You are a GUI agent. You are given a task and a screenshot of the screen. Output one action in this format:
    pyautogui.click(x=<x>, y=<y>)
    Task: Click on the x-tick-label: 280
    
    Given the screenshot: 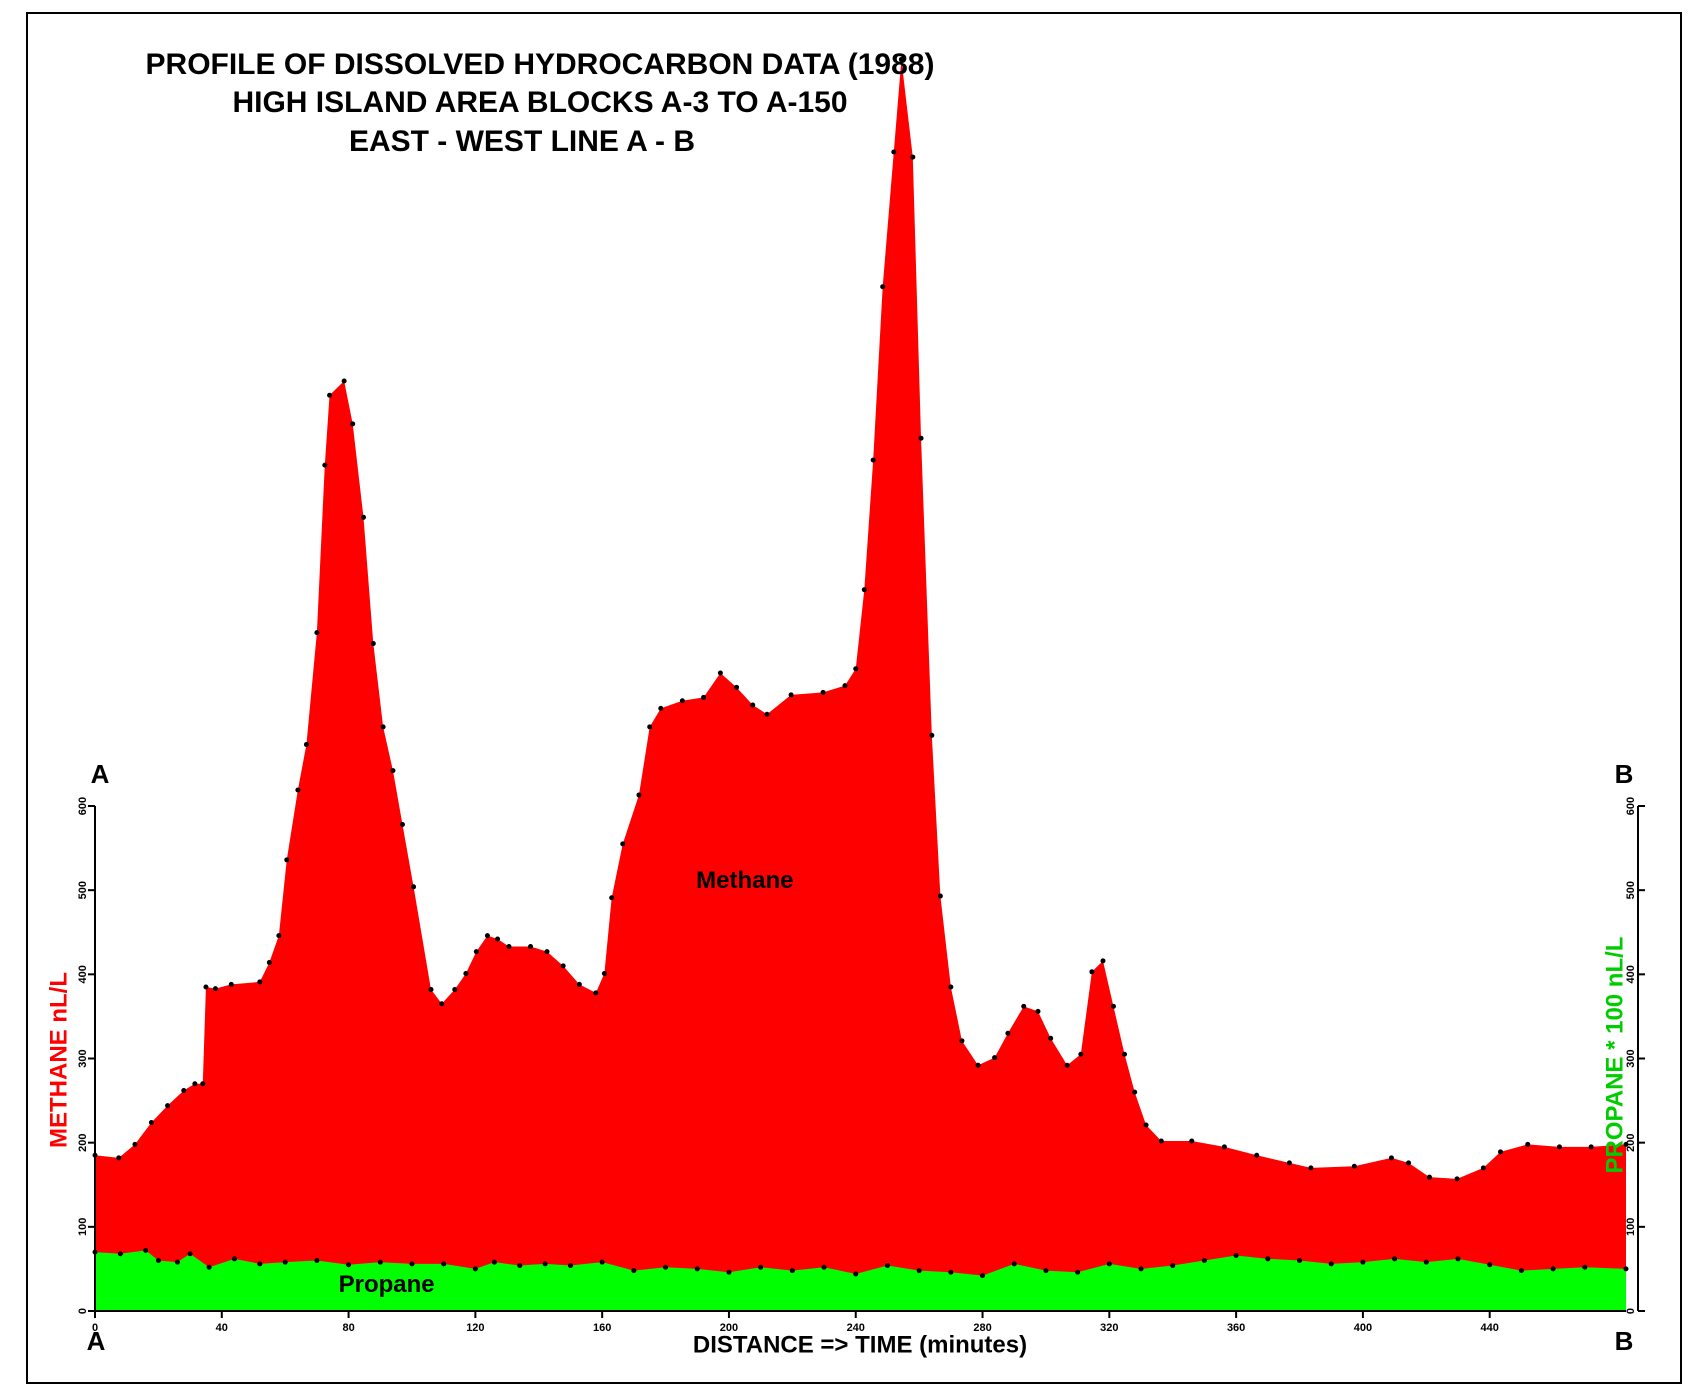 What is the action you would take?
    pyautogui.click(x=982, y=1328)
    